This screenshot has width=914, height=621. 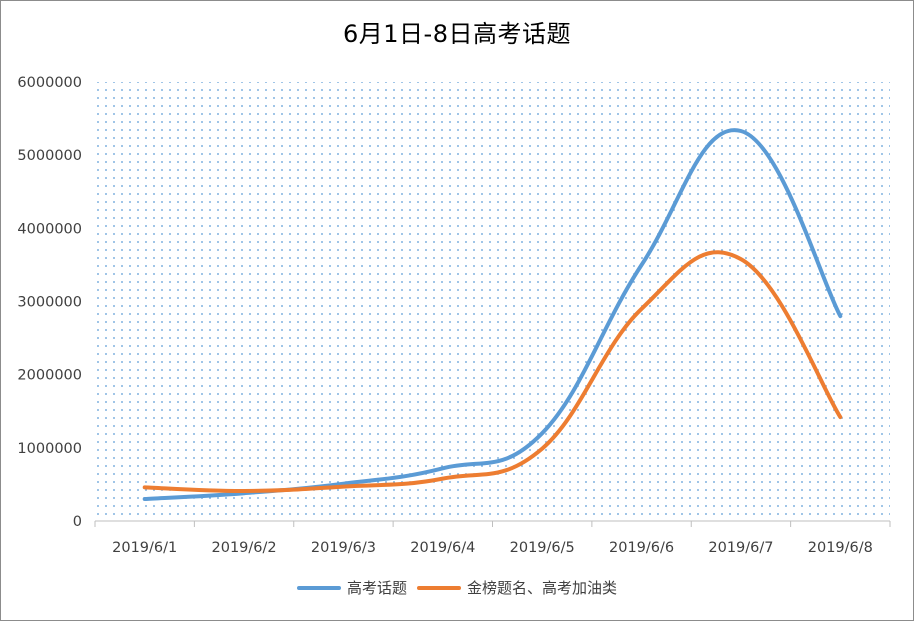 What do you see at coordinates (542, 548) in the screenshot?
I see `x-tick-label: 2019/6/5` at bounding box center [542, 548].